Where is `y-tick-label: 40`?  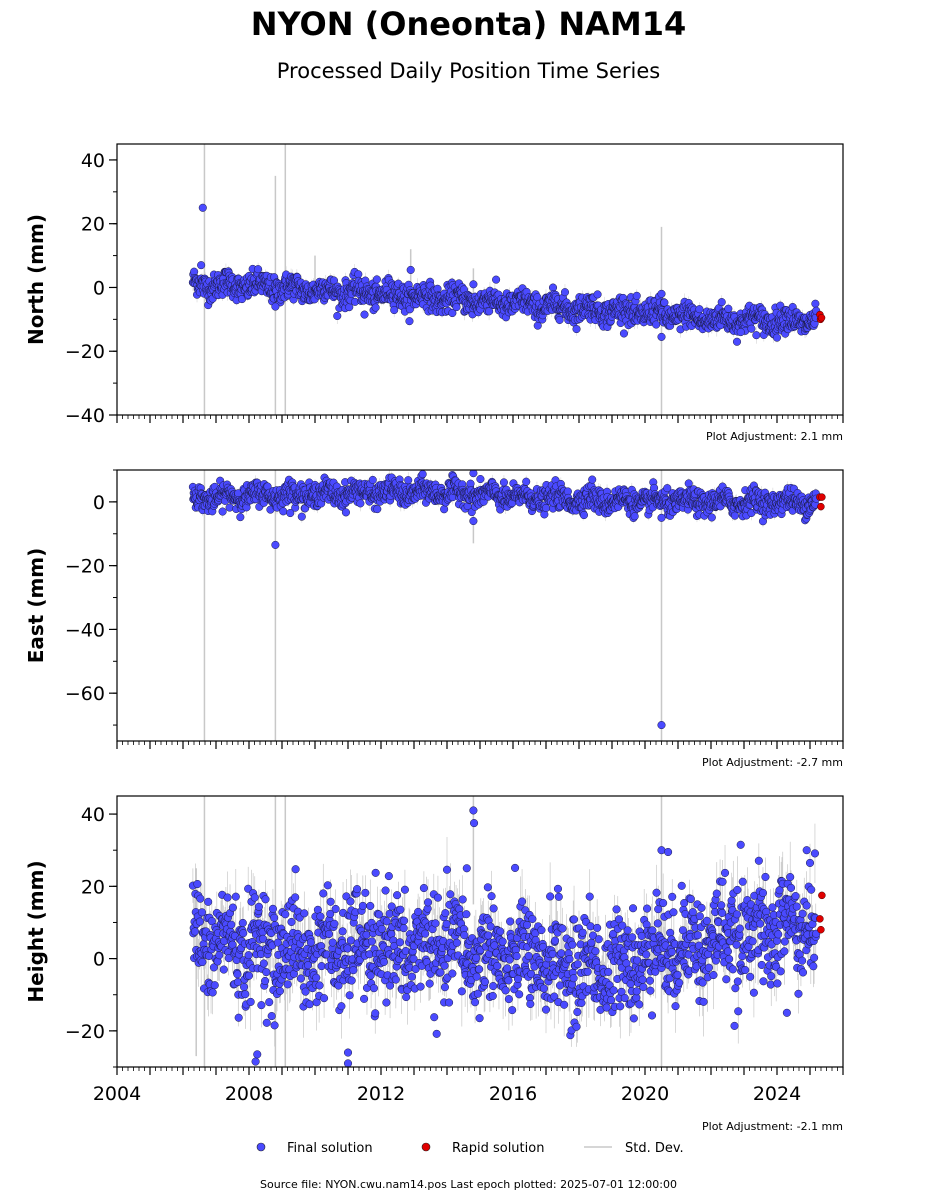 y-tick-label: 40 is located at coordinates (93, 161).